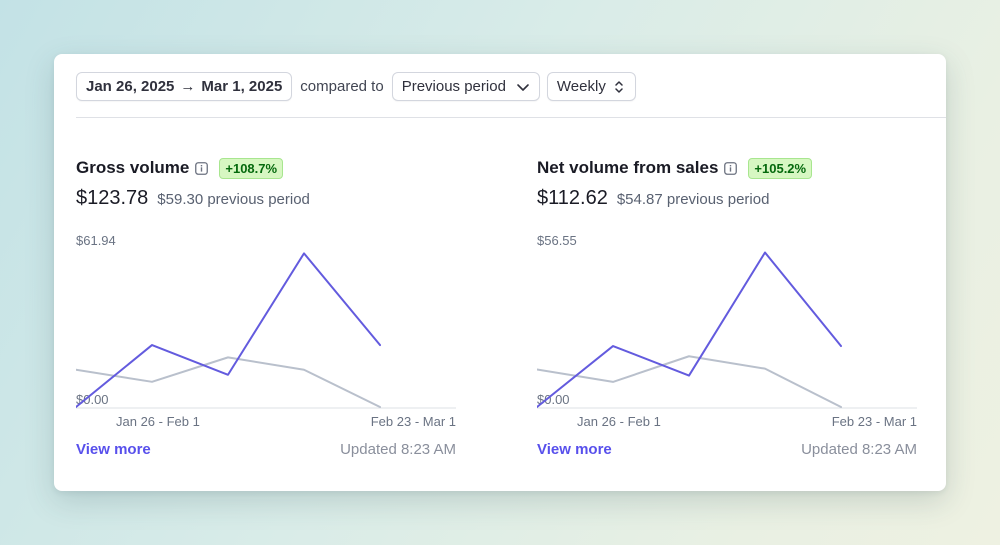 This screenshot has width=1000, height=545. I want to click on date-start: Jan 26, 2025, so click(130, 86).